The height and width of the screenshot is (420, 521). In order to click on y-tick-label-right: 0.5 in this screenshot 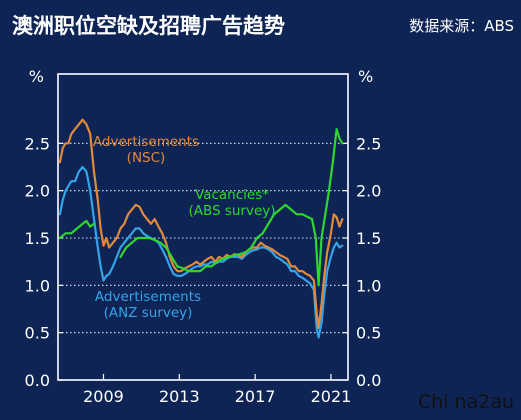, I will do `click(368, 333)`.